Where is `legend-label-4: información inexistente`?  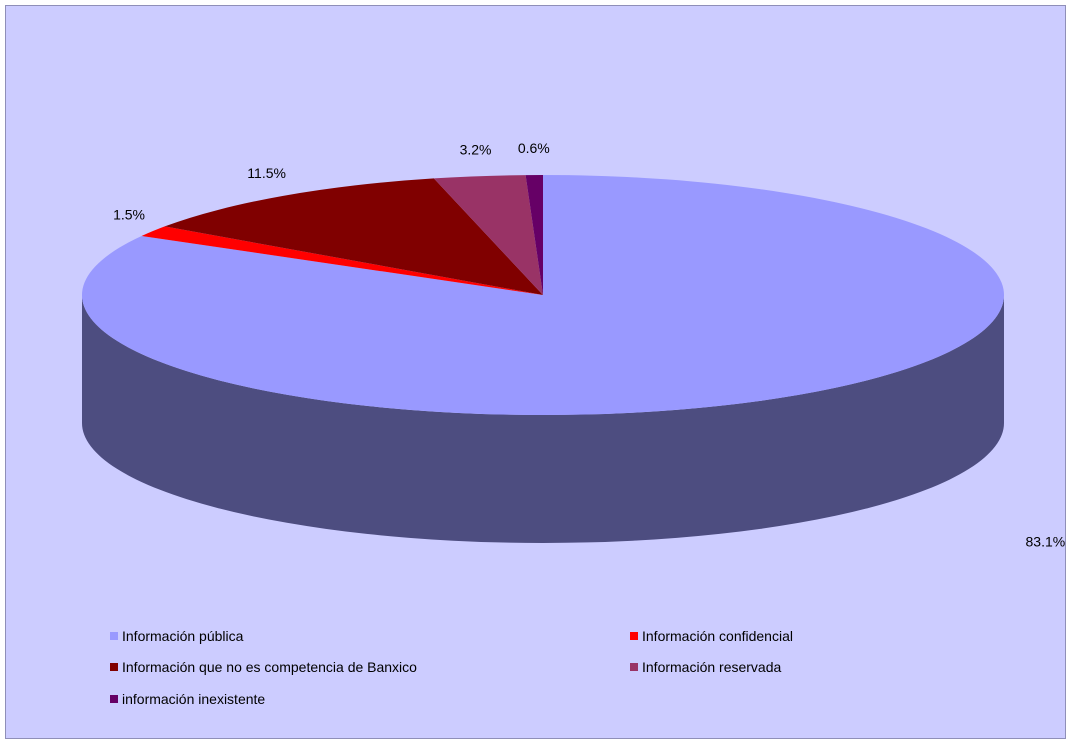 legend-label-4: información inexistente is located at coordinates (194, 699).